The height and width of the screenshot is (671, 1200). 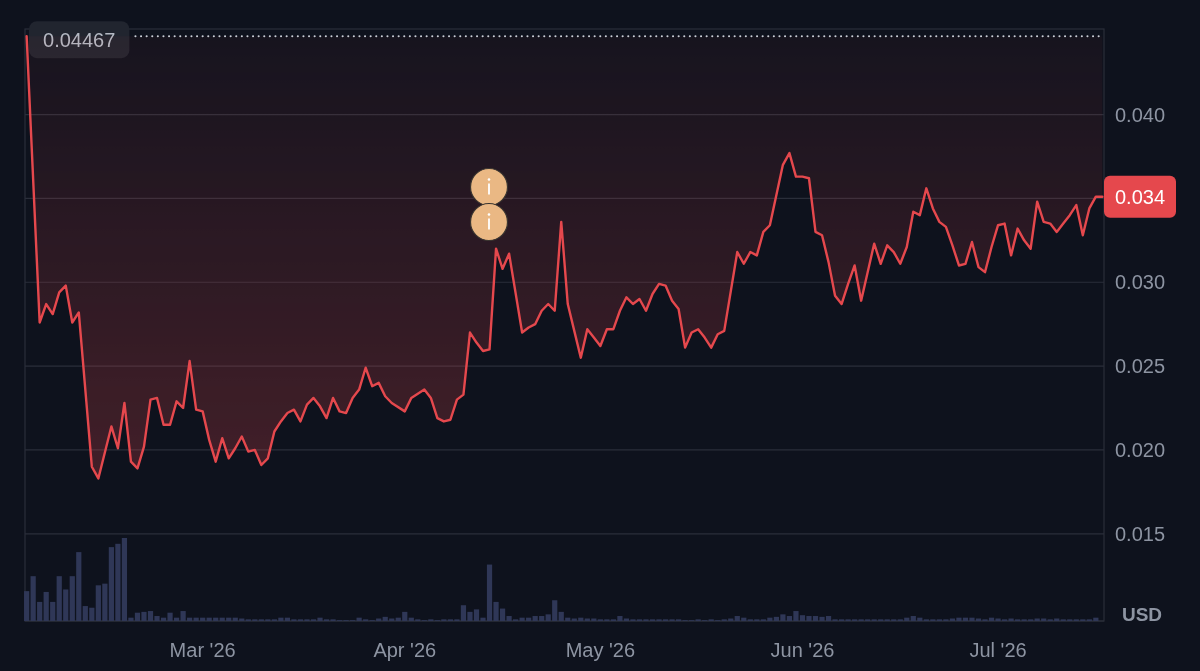 I want to click on text: 0.034, so click(x=1140, y=196).